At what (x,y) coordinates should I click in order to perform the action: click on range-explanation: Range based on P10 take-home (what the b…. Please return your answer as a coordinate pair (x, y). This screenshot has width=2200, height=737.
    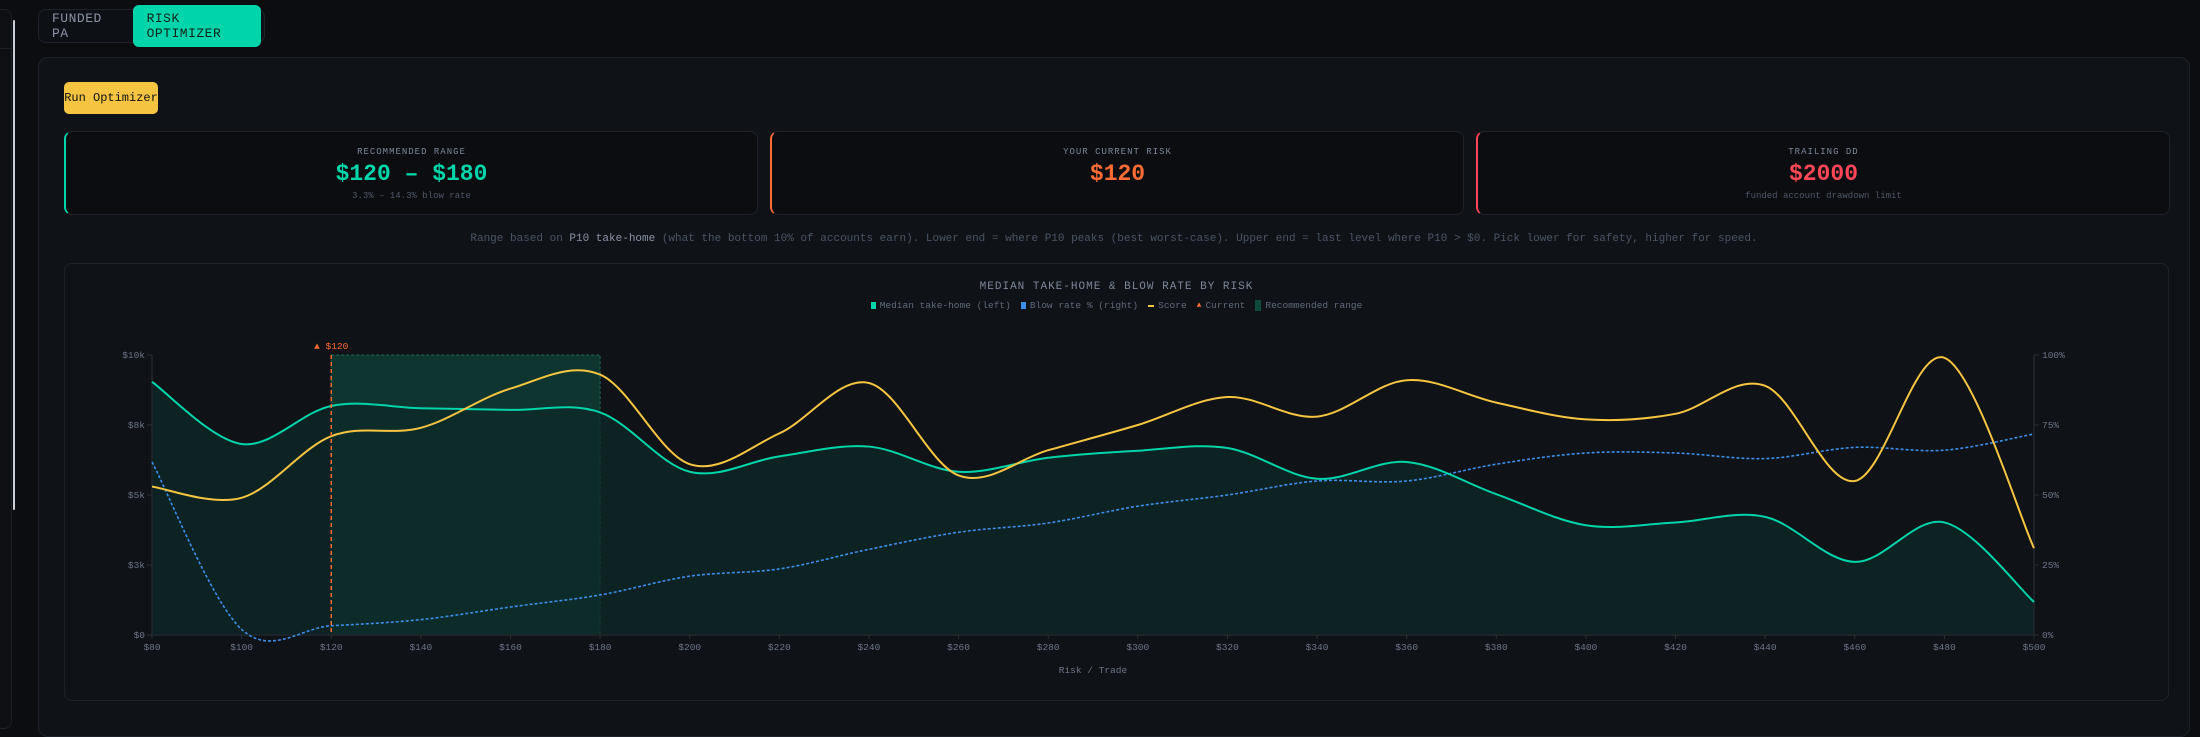
    Looking at the image, I should click on (1114, 239).